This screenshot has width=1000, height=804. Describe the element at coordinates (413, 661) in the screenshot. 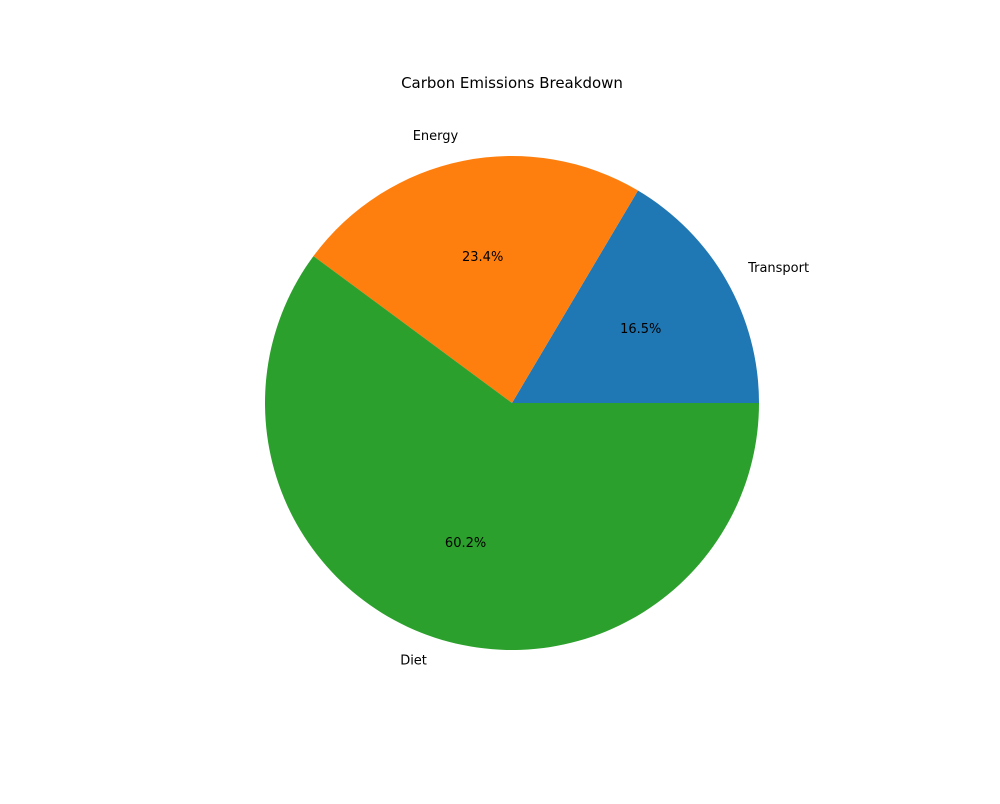

I see `slice-label-diet: Diet` at that location.